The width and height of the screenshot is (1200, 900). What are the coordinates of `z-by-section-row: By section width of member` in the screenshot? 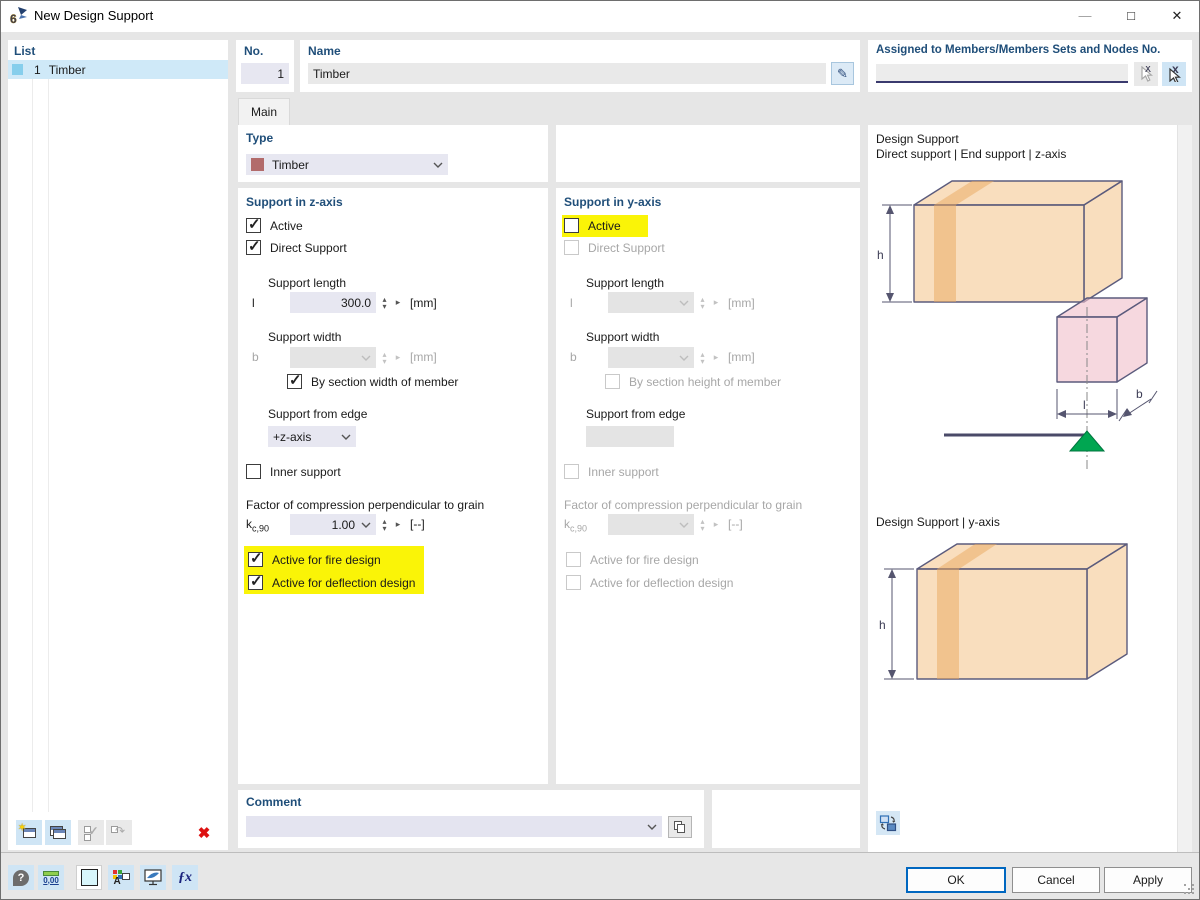 It's located at (373, 380).